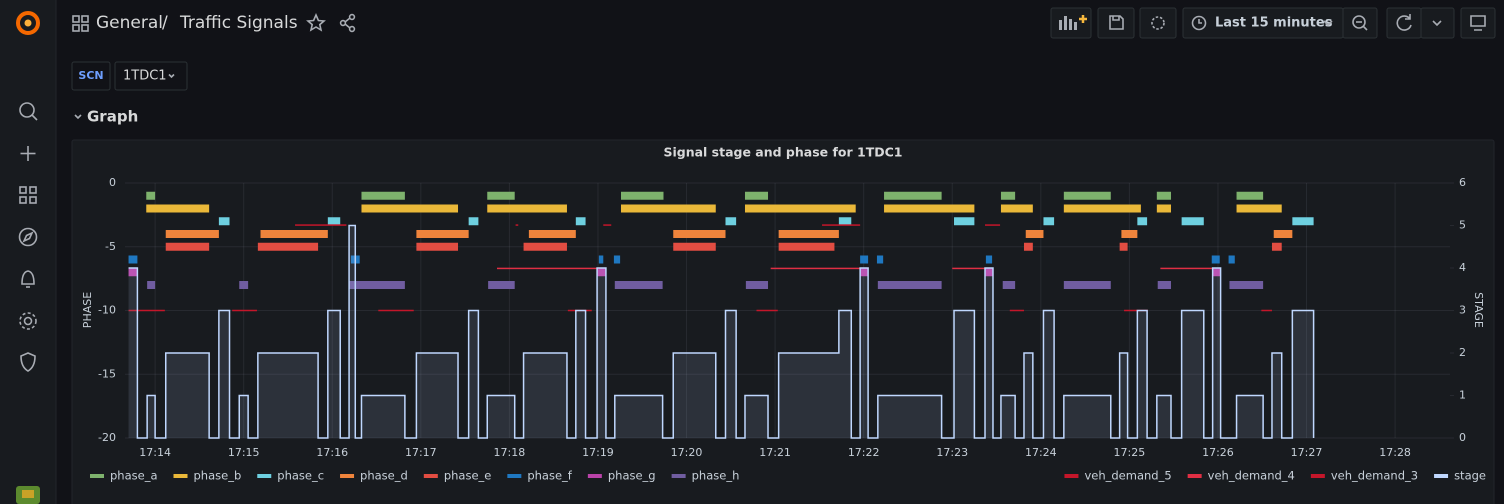  What do you see at coordinates (1274, 23) in the screenshot?
I see `time-range: Last 15 minutes` at bounding box center [1274, 23].